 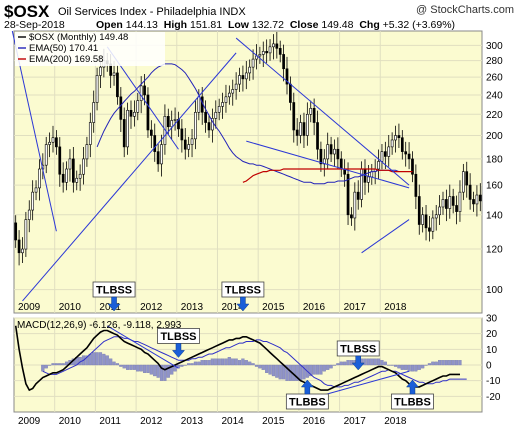 What do you see at coordinates (328, 164) in the screenshot?
I see `trendline` at bounding box center [328, 164].